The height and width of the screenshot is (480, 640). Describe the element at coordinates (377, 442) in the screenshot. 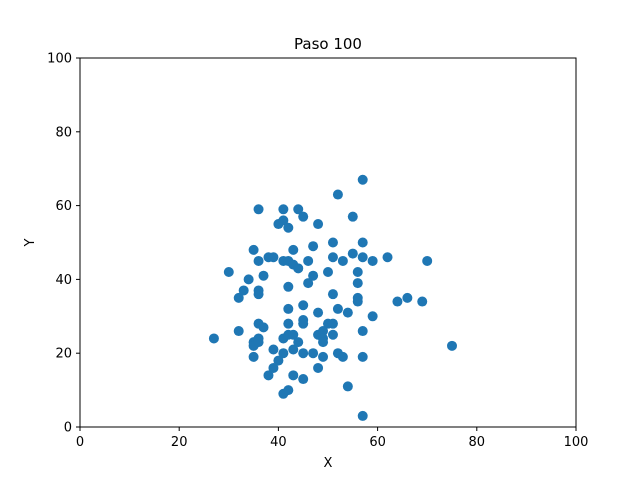

I see `x-tick-label: 60` at that location.